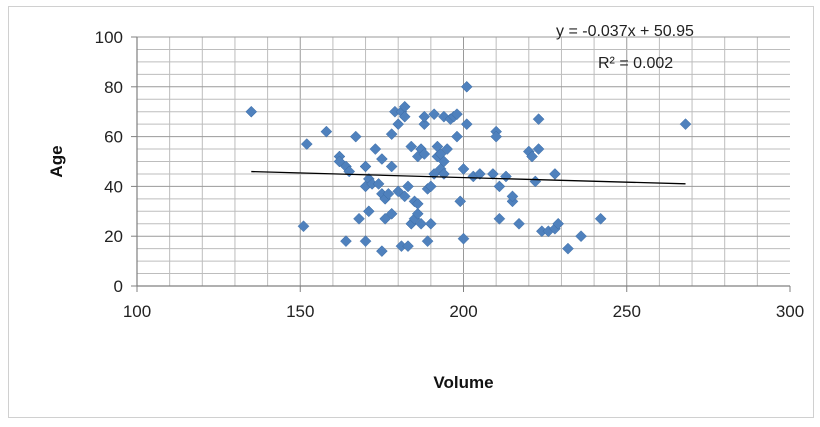  What do you see at coordinates (113, 236) in the screenshot?
I see `y-tick-label: 20` at bounding box center [113, 236].